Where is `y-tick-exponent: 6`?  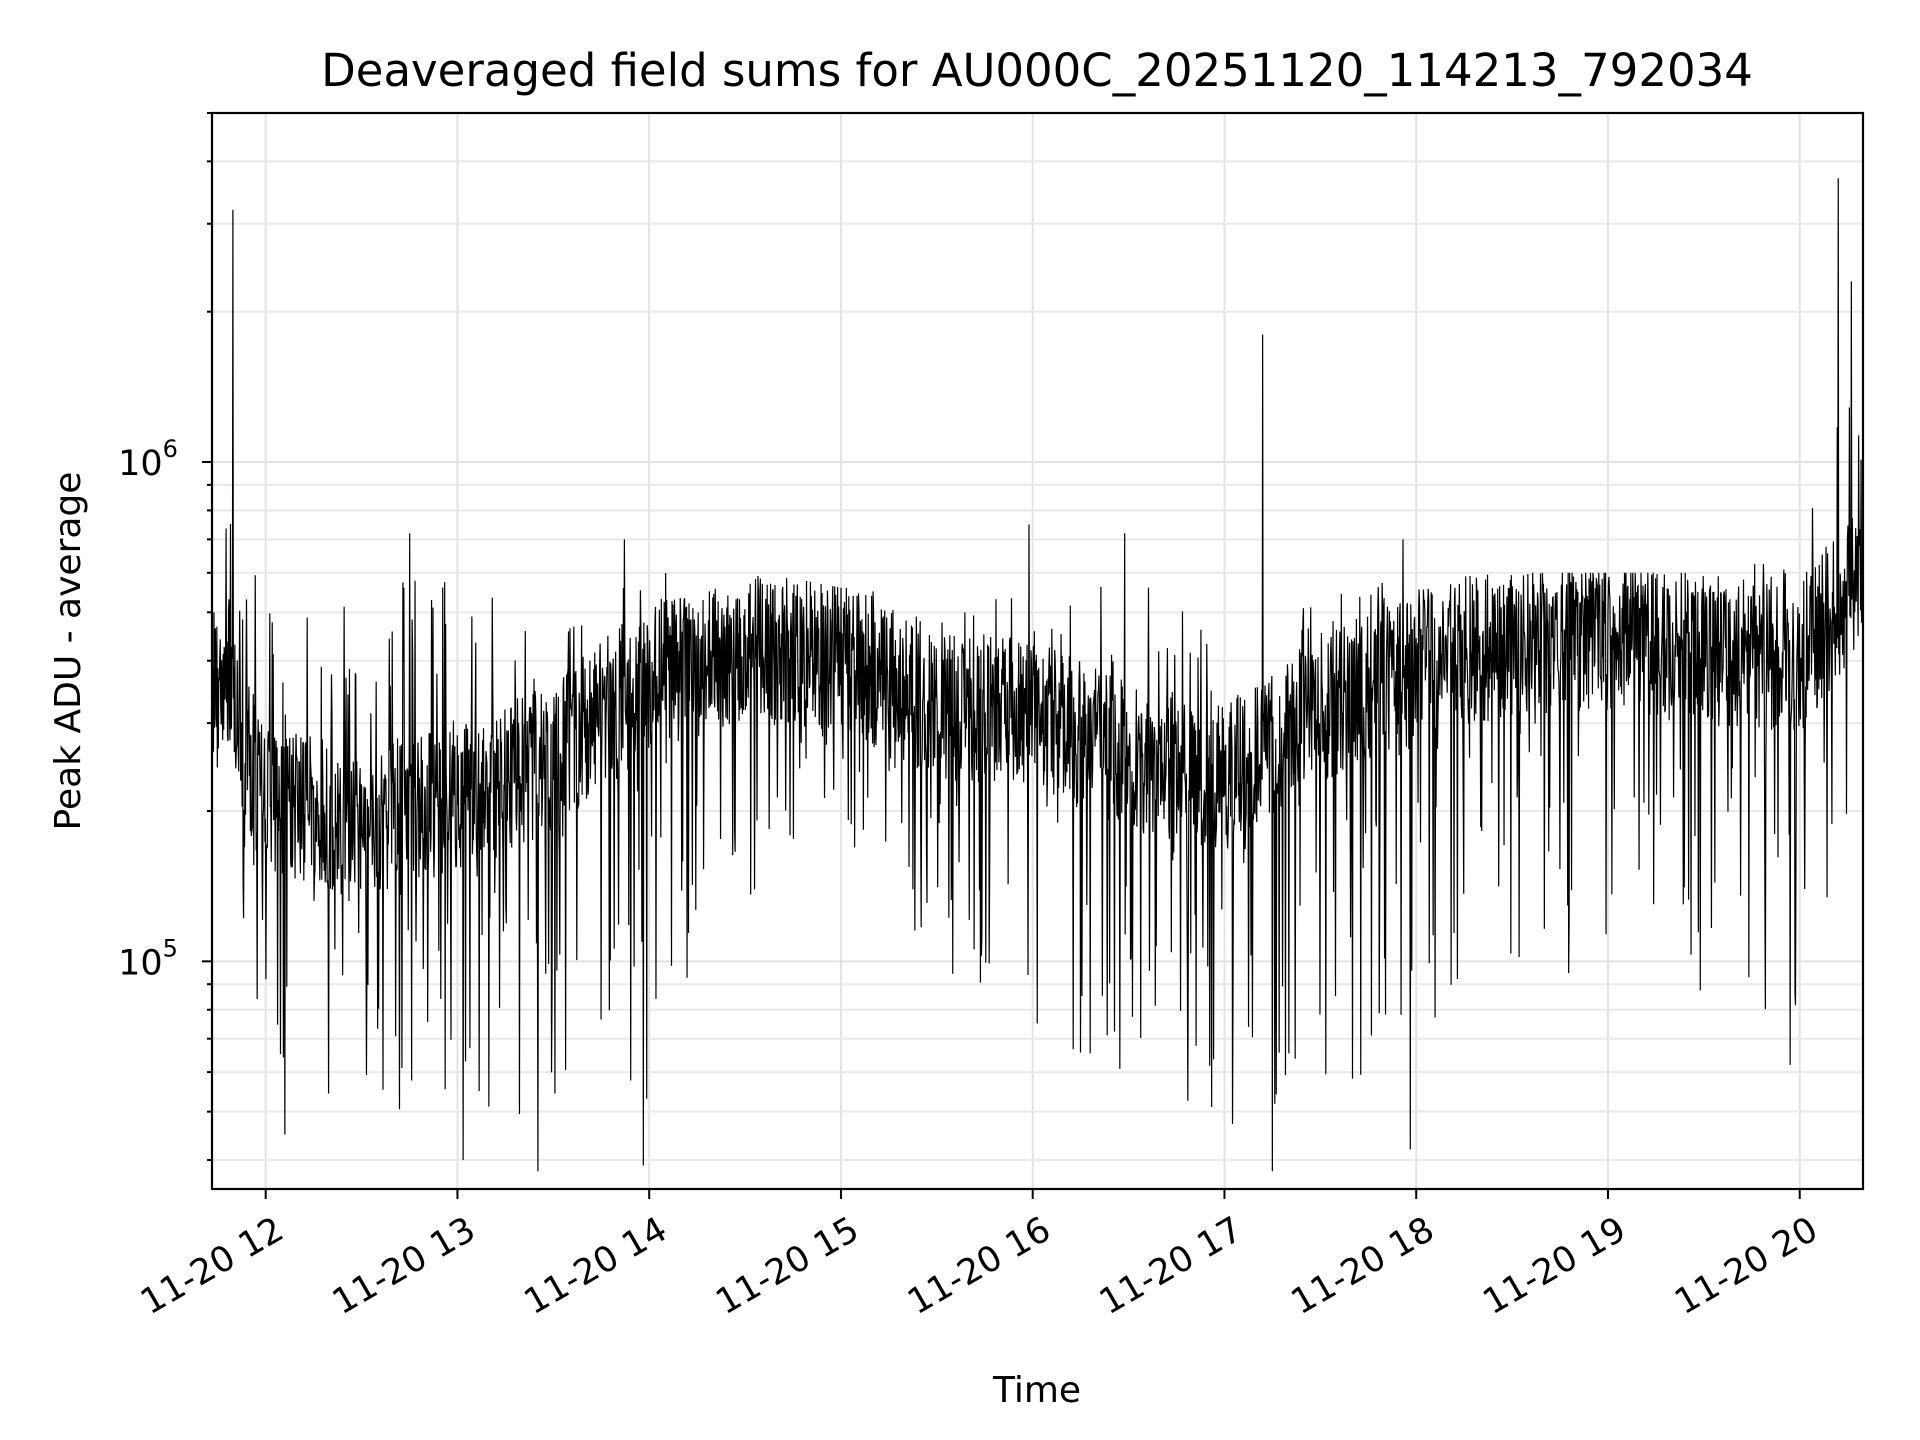
y-tick-exponent: 6 is located at coordinates (170, 449).